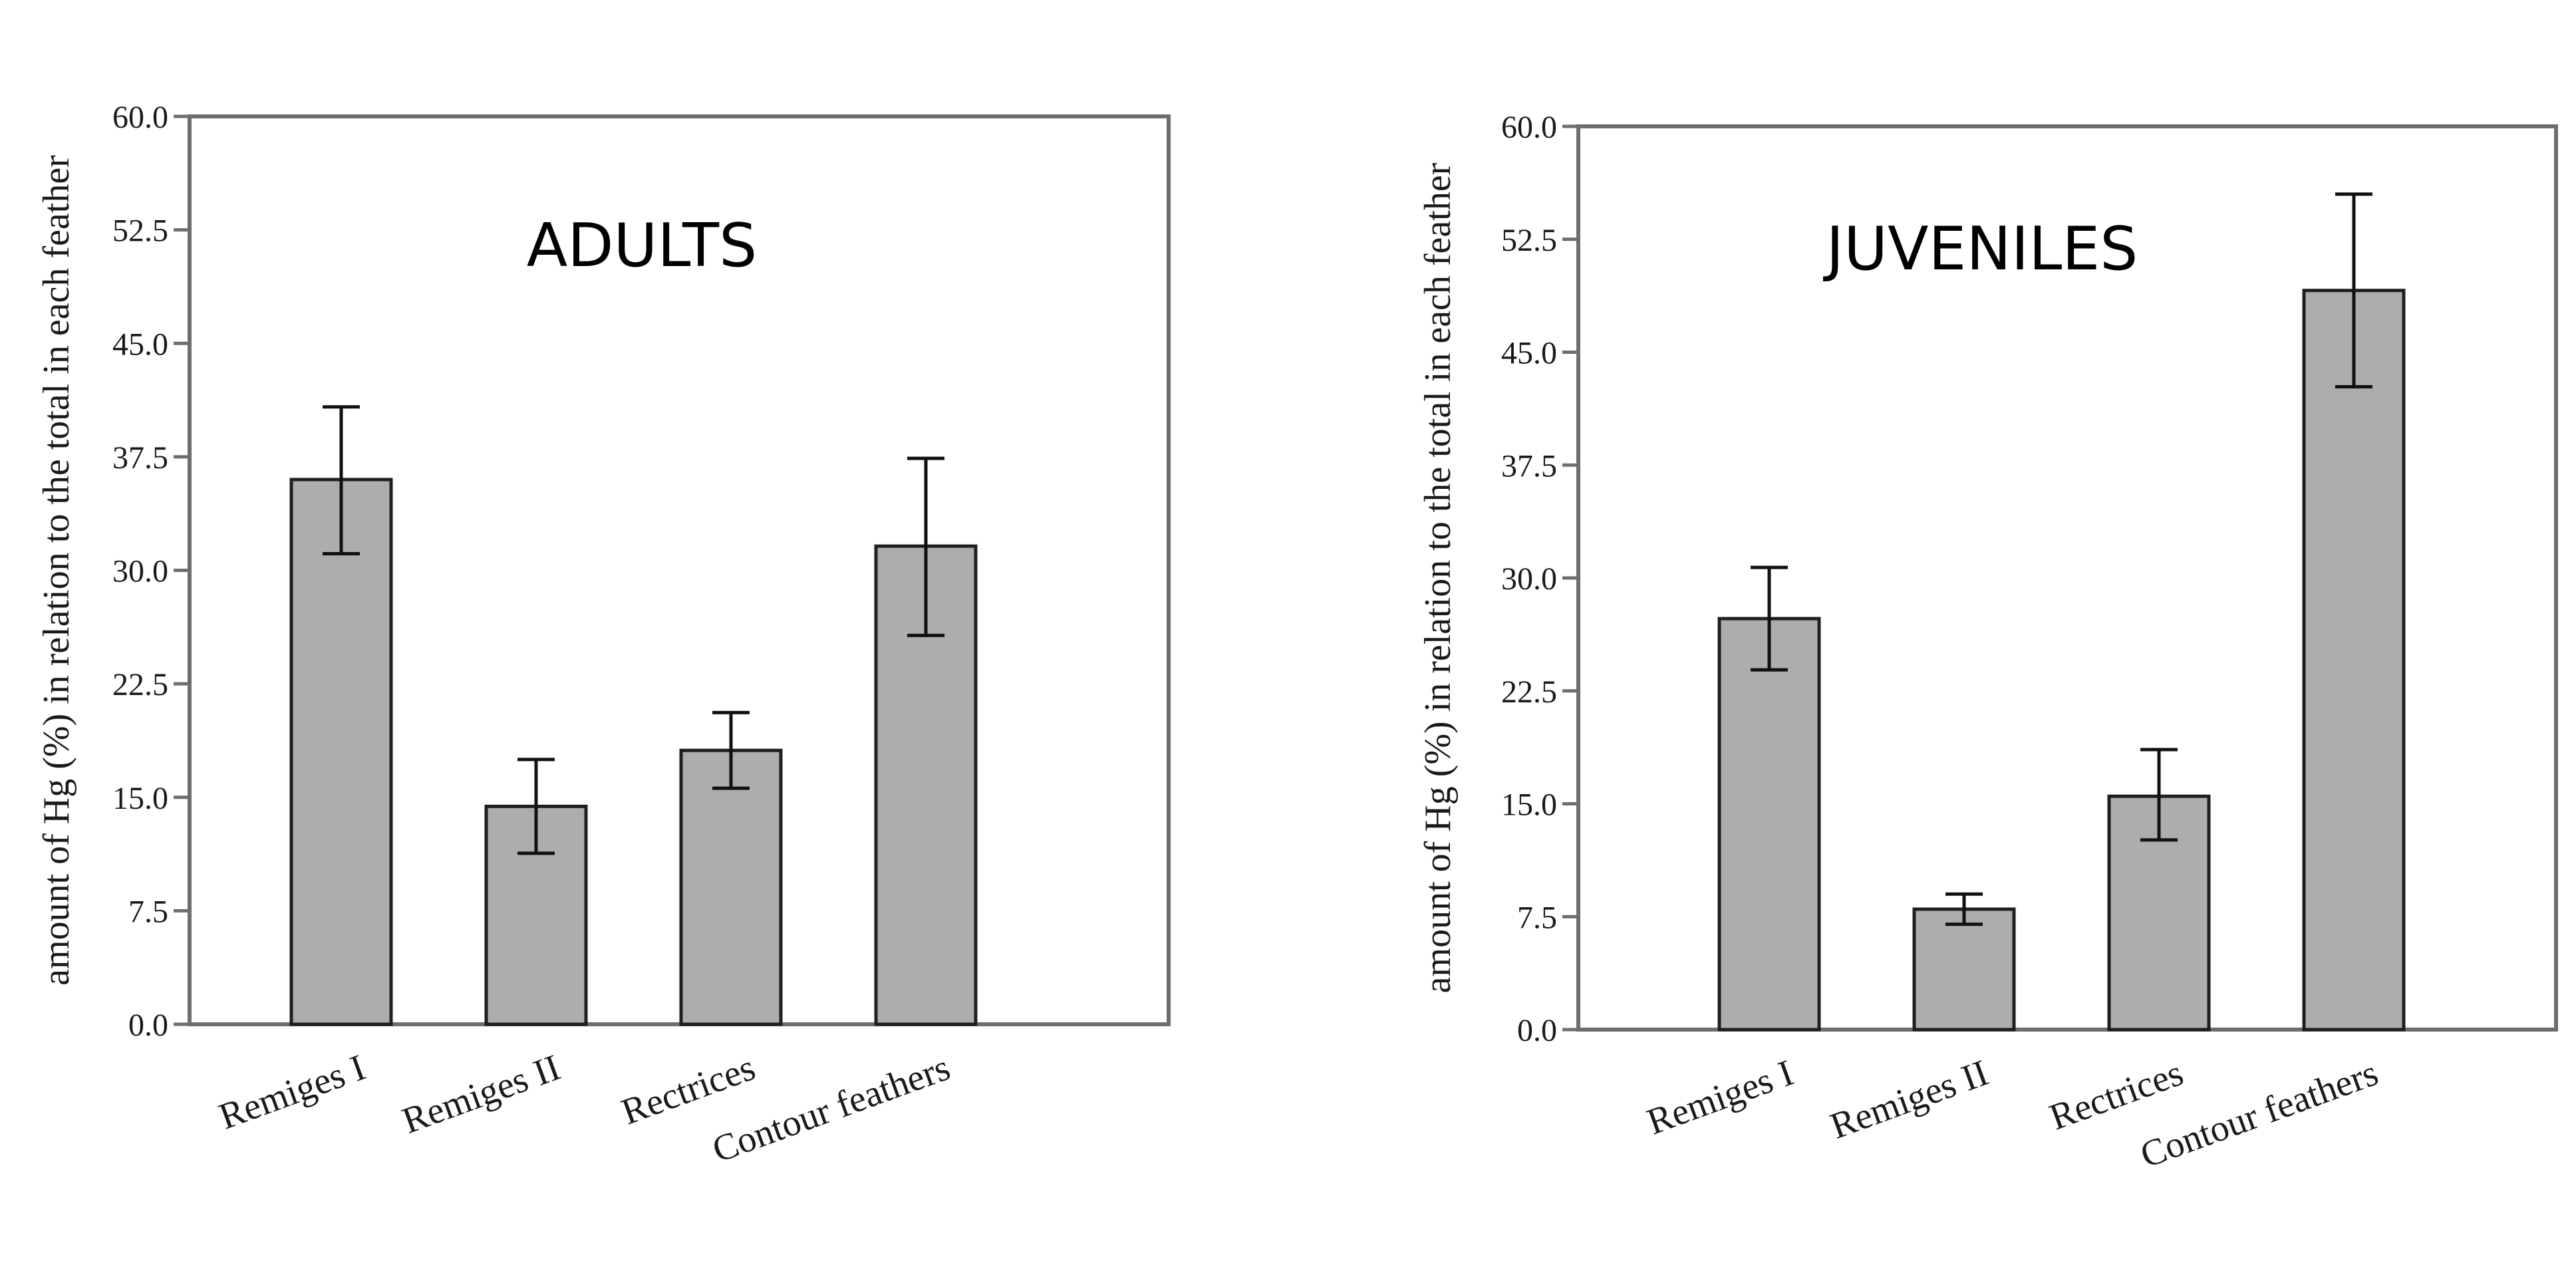 This screenshot has width=2576, height=1281. Describe the element at coordinates (1964, 969) in the screenshot. I see `bar-remiges-ii` at that location.